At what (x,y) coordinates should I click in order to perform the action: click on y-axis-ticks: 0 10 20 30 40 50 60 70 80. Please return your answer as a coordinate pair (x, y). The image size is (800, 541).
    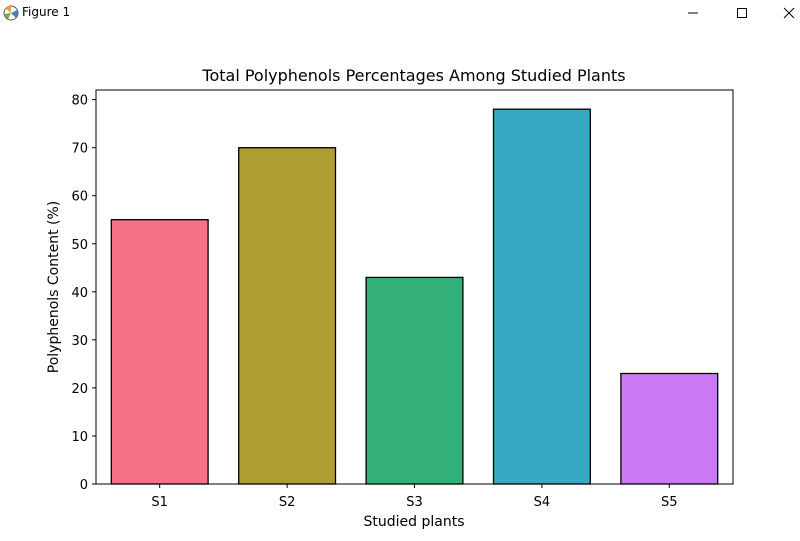
    Looking at the image, I should click on (83, 293).